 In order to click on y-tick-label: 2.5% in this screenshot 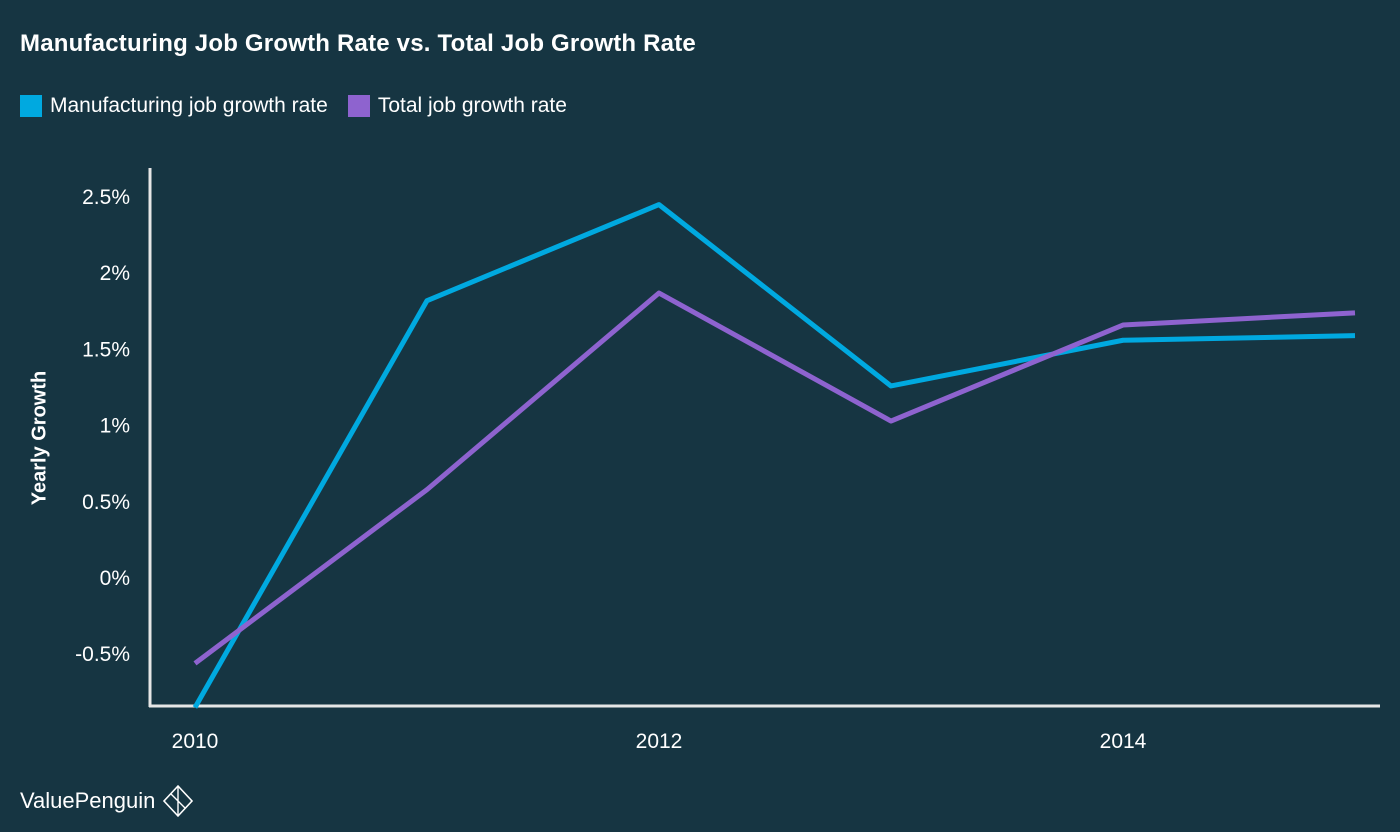, I will do `click(106, 197)`.